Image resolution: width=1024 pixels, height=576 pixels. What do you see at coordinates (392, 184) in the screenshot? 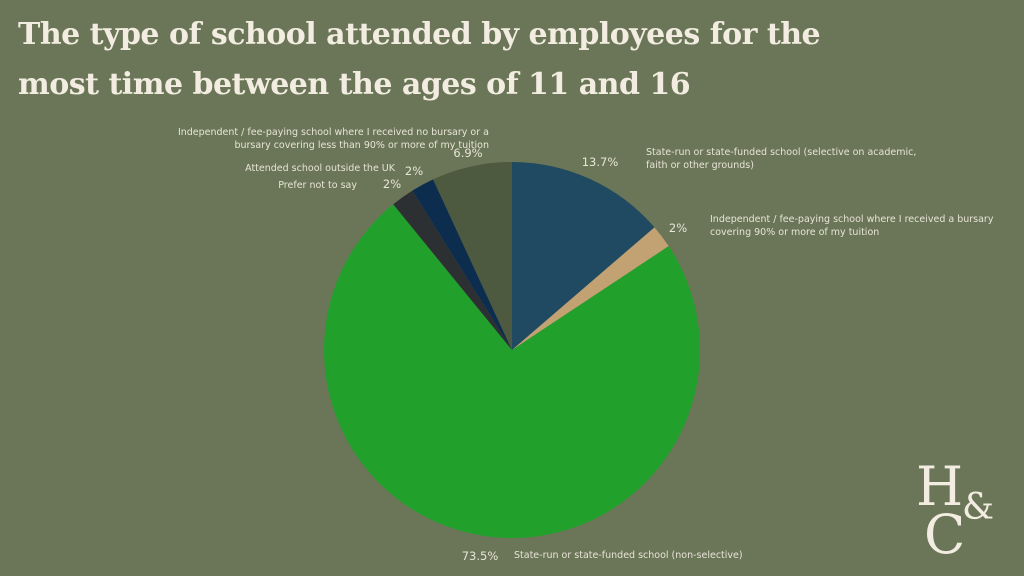
I see `slice-value-label-3: 2%` at bounding box center [392, 184].